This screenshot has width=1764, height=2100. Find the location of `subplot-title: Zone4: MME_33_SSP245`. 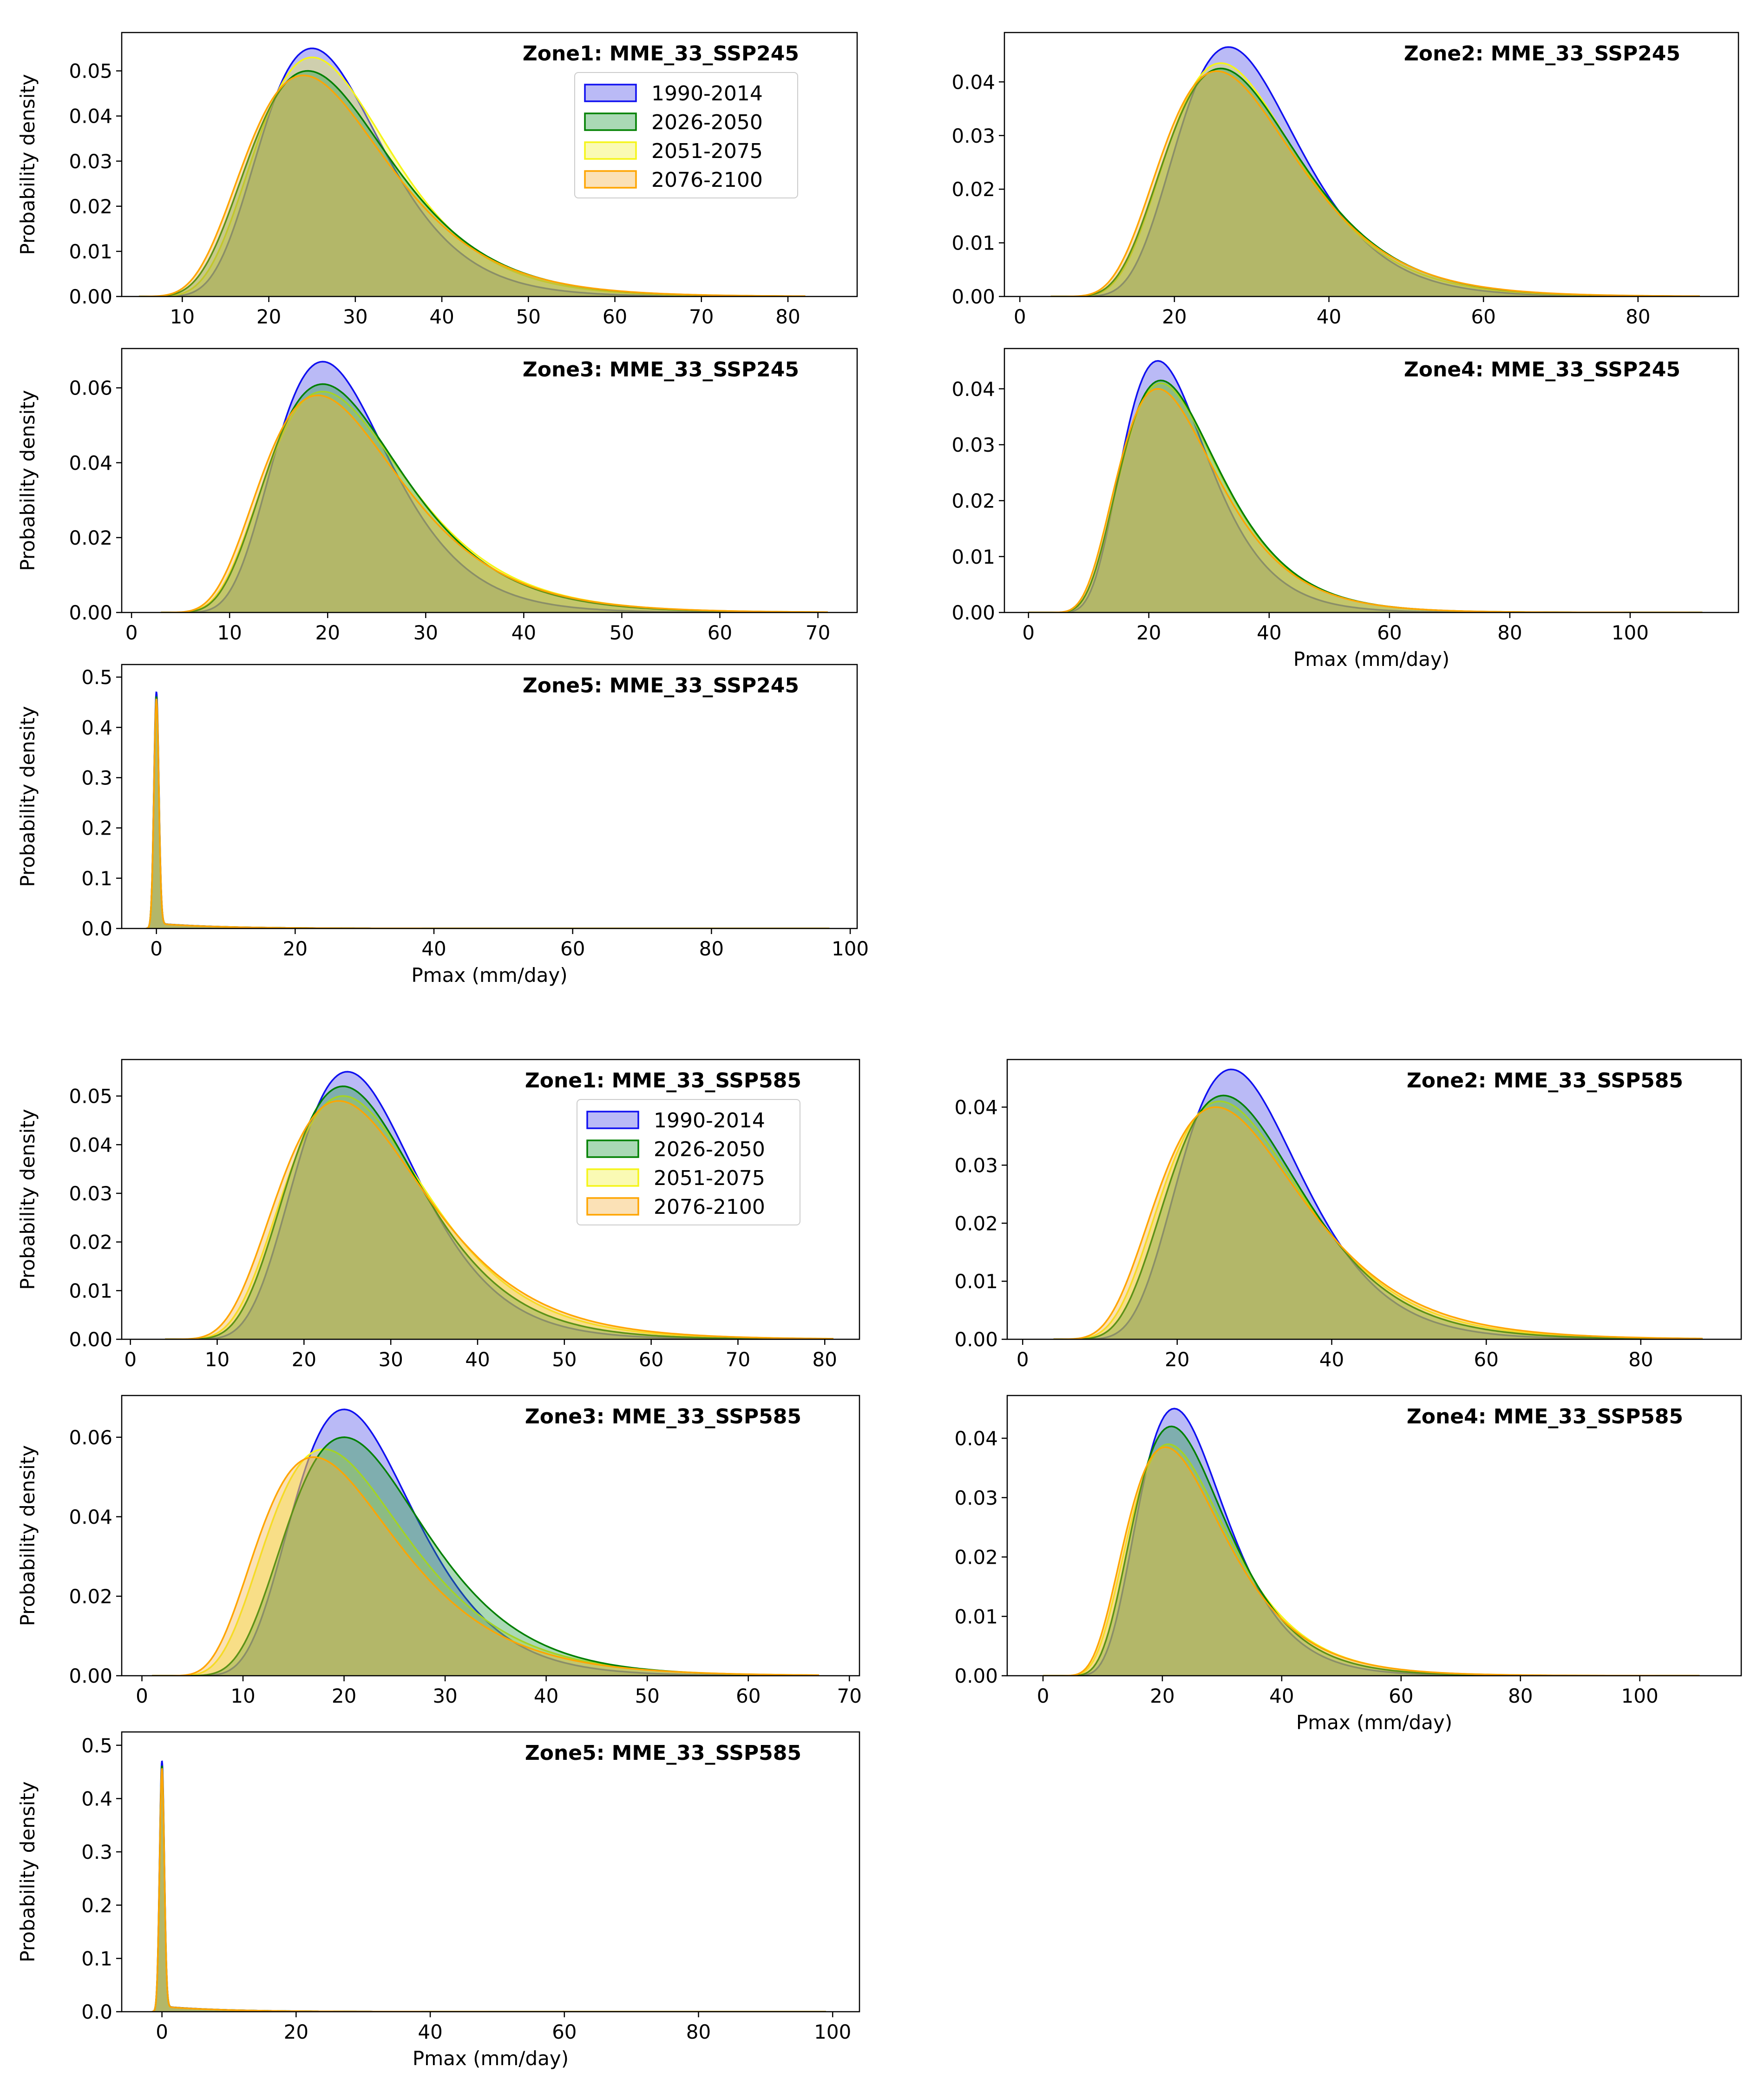

subplot-title: Zone4: MME_33_SSP245 is located at coordinates (1542, 370).